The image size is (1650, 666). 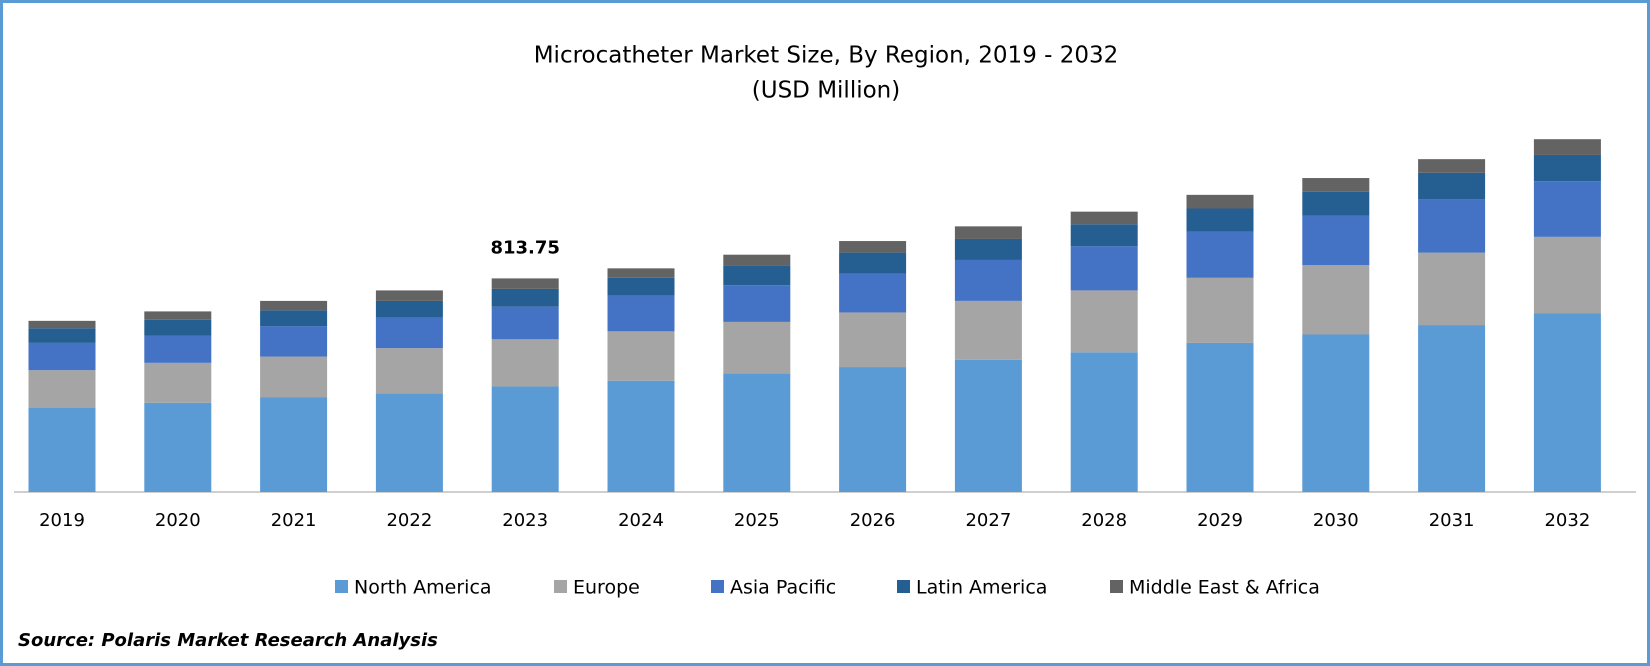 What do you see at coordinates (783, 588) in the screenshot?
I see `legend-label: Asia Pacific` at bounding box center [783, 588].